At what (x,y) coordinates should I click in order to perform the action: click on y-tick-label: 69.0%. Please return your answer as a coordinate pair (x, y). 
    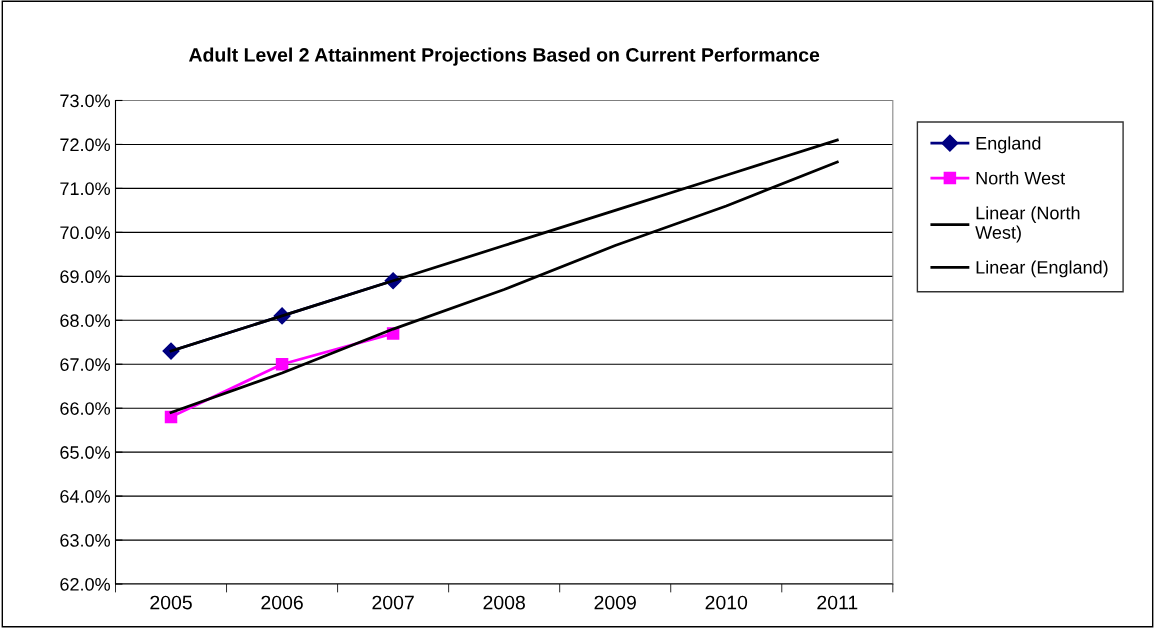
    Looking at the image, I should click on (85, 277).